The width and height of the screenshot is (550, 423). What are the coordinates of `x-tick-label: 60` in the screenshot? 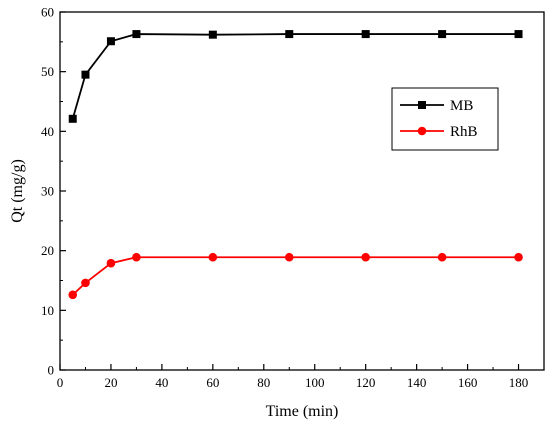 It's located at (212, 382).